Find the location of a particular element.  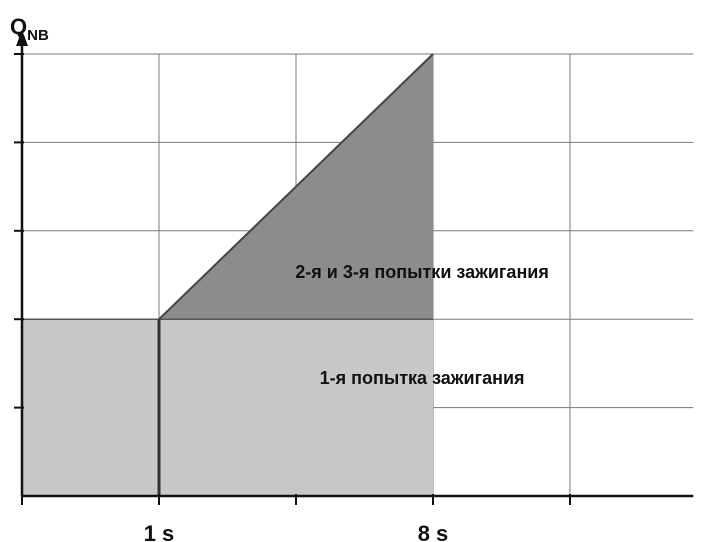

y-axis-arrow is located at coordinates (22, 38).